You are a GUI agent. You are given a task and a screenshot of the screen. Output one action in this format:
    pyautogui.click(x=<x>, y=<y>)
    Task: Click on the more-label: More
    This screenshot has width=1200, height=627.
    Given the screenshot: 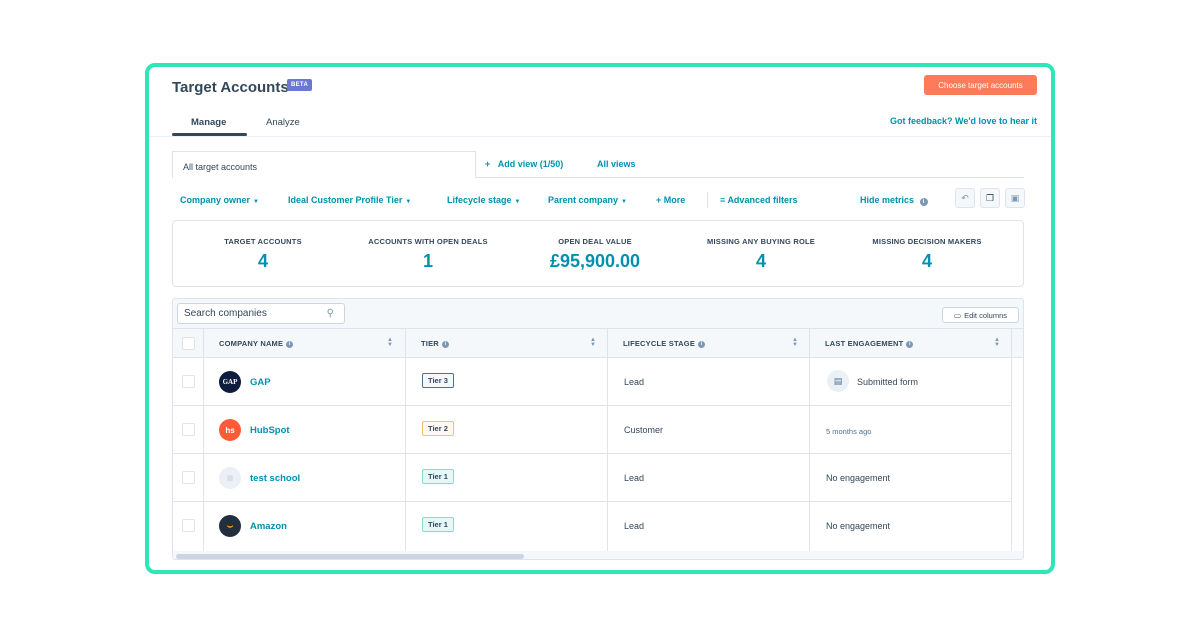 What is the action you would take?
    pyautogui.click(x=674, y=200)
    